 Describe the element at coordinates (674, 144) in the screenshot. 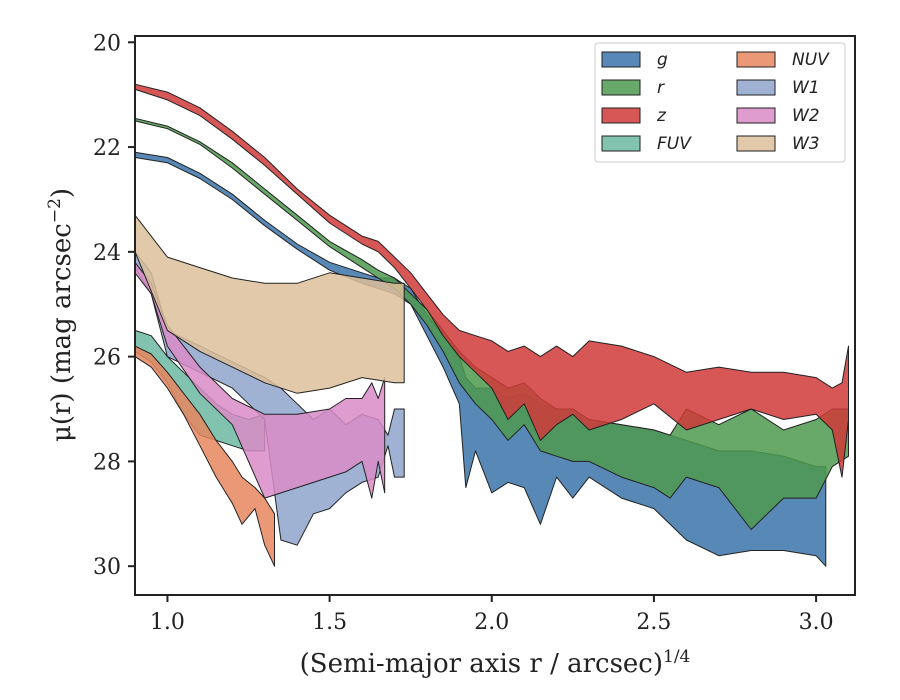

I see `legend-label-fuv: FUV` at that location.